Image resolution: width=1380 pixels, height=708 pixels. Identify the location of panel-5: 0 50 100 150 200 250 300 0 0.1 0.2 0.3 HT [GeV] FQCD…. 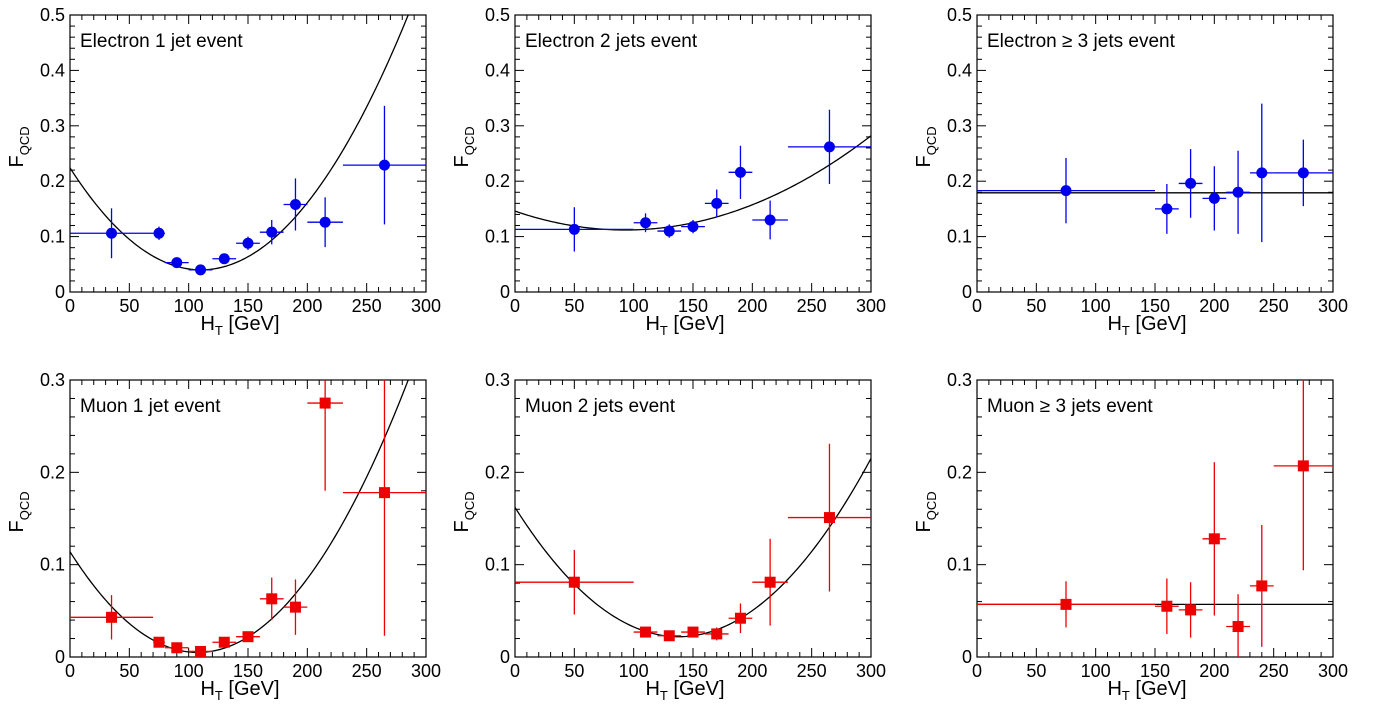
(668, 536).